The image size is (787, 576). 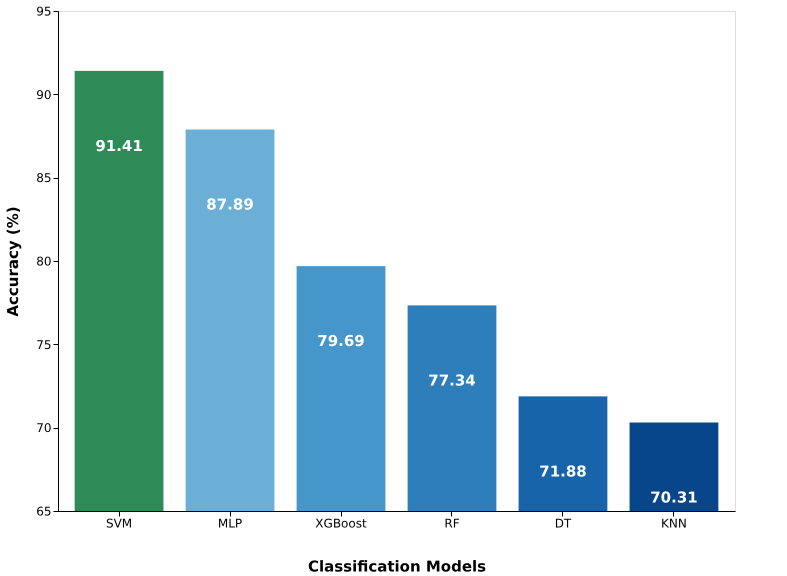 I want to click on y-tick-label: 80, so click(x=44, y=261).